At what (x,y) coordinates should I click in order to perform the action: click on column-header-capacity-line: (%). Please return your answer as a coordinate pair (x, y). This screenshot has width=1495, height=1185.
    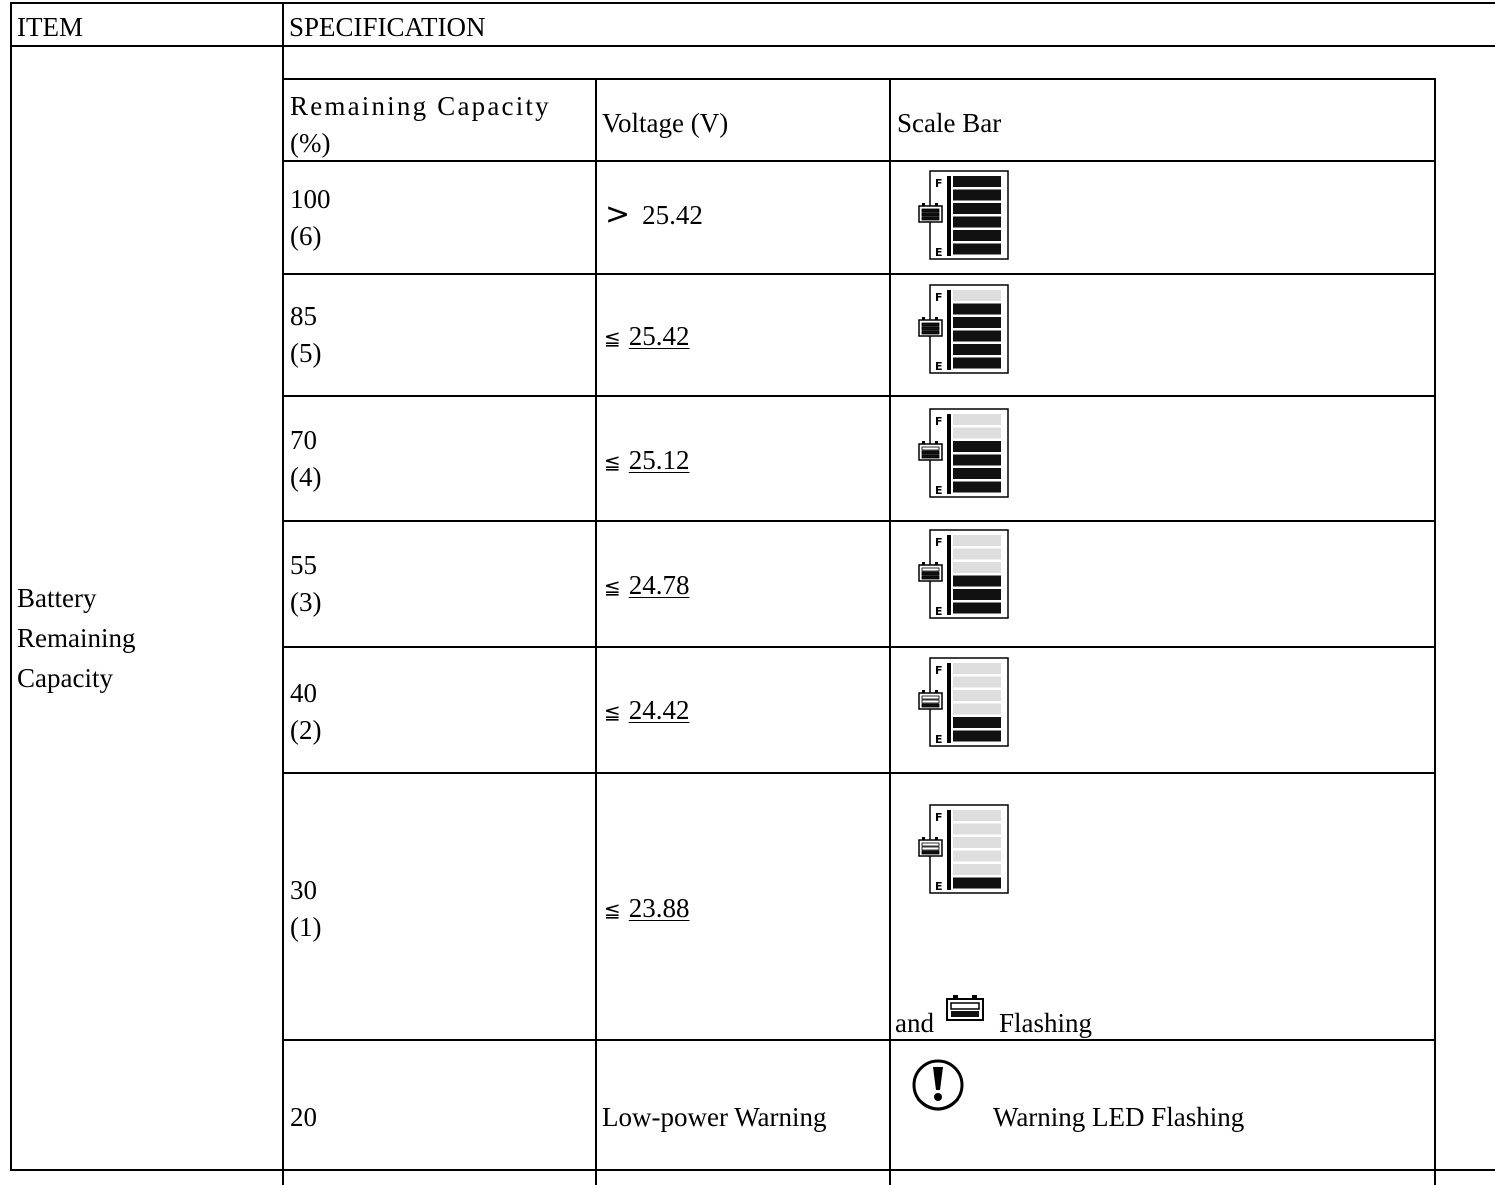
    Looking at the image, I should click on (310, 143).